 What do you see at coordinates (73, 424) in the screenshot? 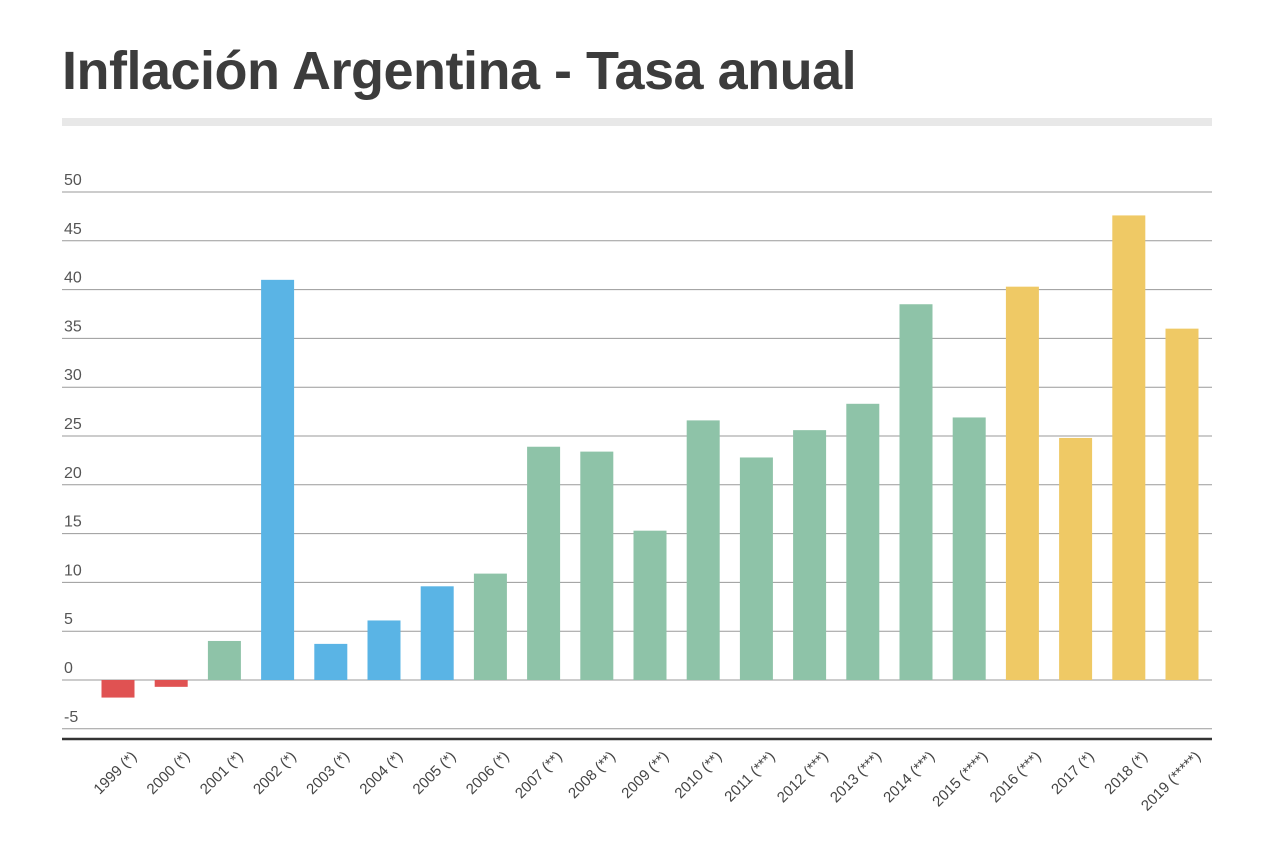
I see `y-tick-label: 25` at bounding box center [73, 424].